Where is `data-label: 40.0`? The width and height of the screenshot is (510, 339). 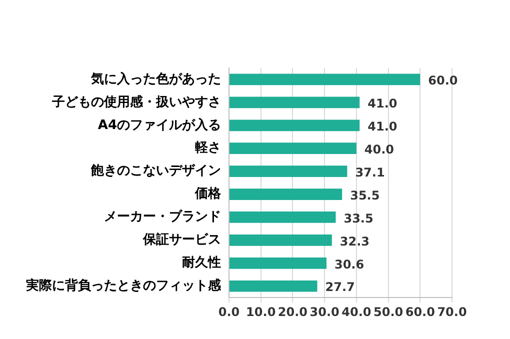 data-label: 40.0 is located at coordinates (379, 149).